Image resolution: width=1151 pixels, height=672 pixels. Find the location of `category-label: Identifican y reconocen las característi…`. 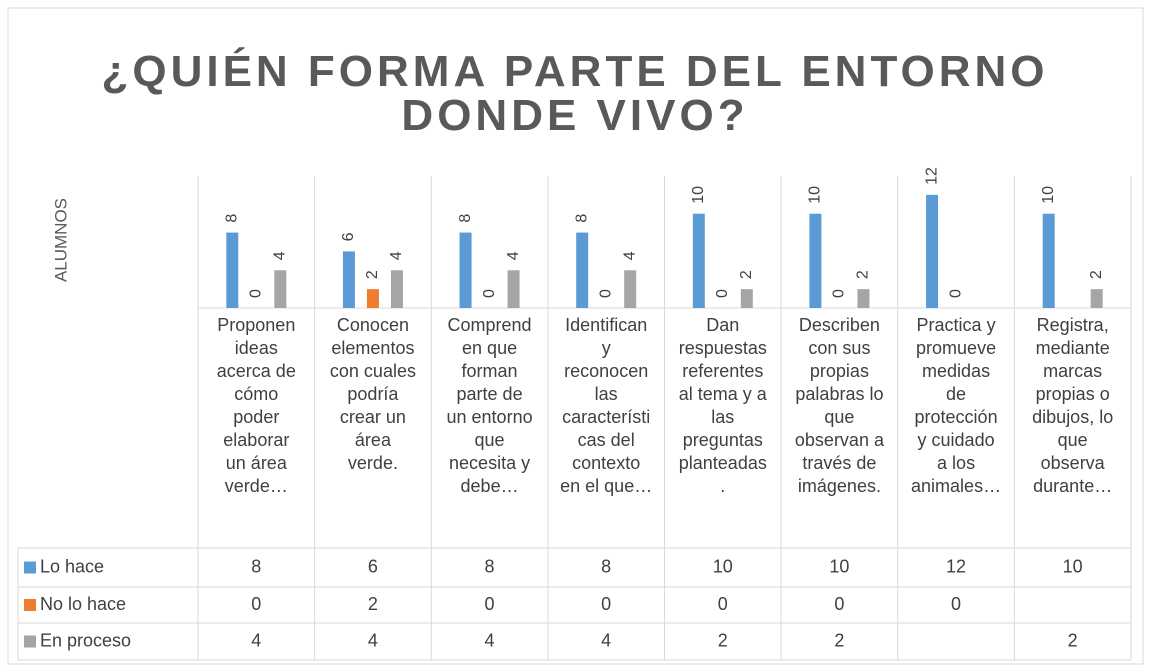

category-label: Identifican y reconocen las característi… is located at coordinates (606, 405).